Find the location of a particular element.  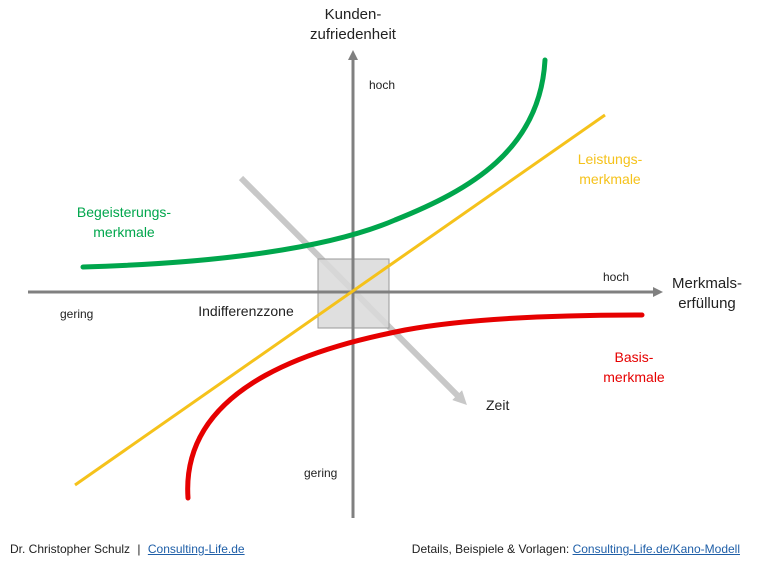

basic-label-line1: Basis- is located at coordinates (634, 357).